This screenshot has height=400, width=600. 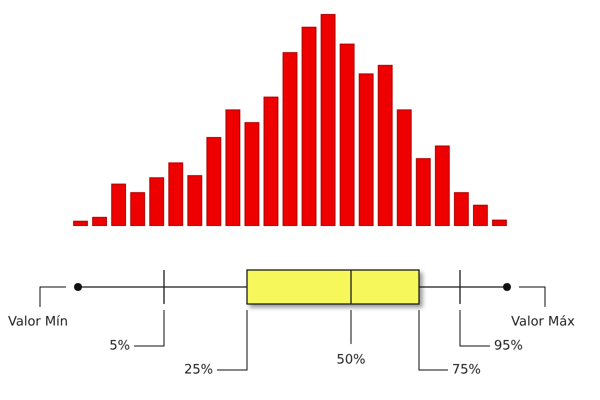 What do you see at coordinates (119, 346) in the screenshot?
I see `text: 5%` at bounding box center [119, 346].